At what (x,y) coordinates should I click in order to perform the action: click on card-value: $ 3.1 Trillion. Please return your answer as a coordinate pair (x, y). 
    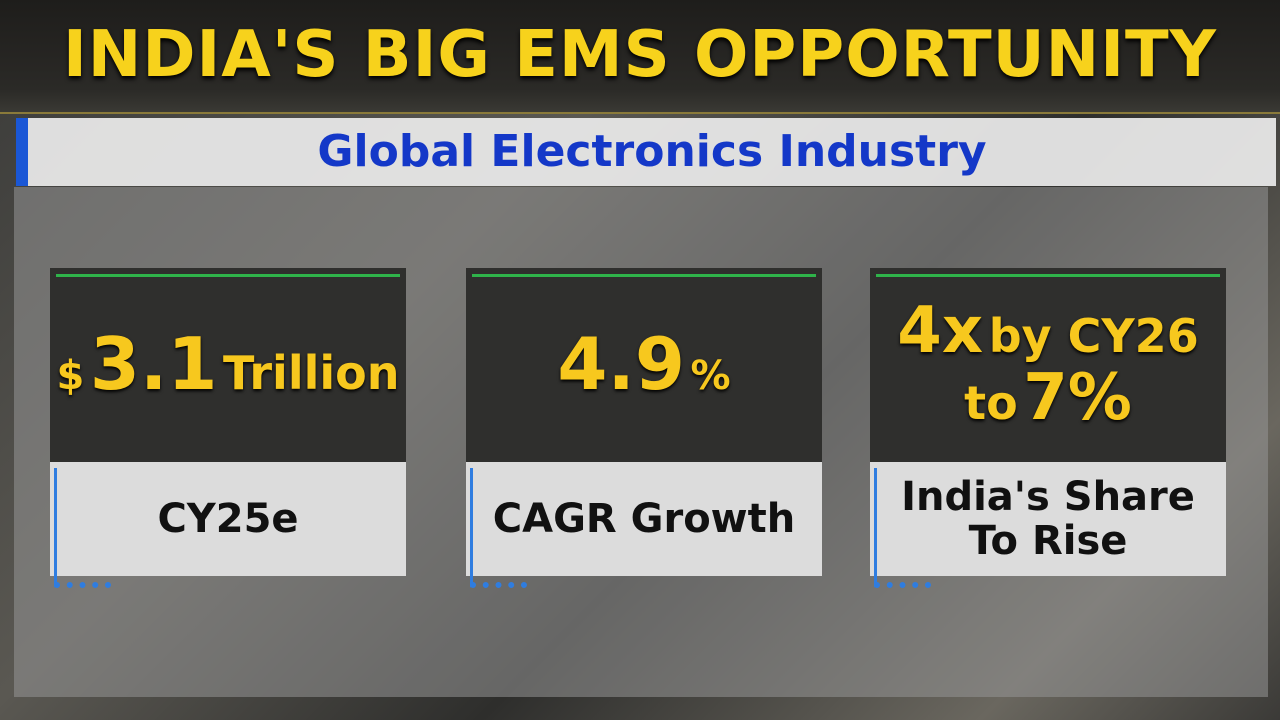
    Looking at the image, I should click on (228, 365).